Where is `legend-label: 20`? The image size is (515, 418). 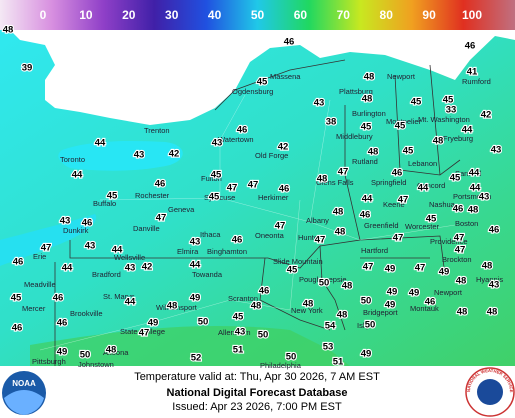 legend-label: 20 is located at coordinates (129, 15).